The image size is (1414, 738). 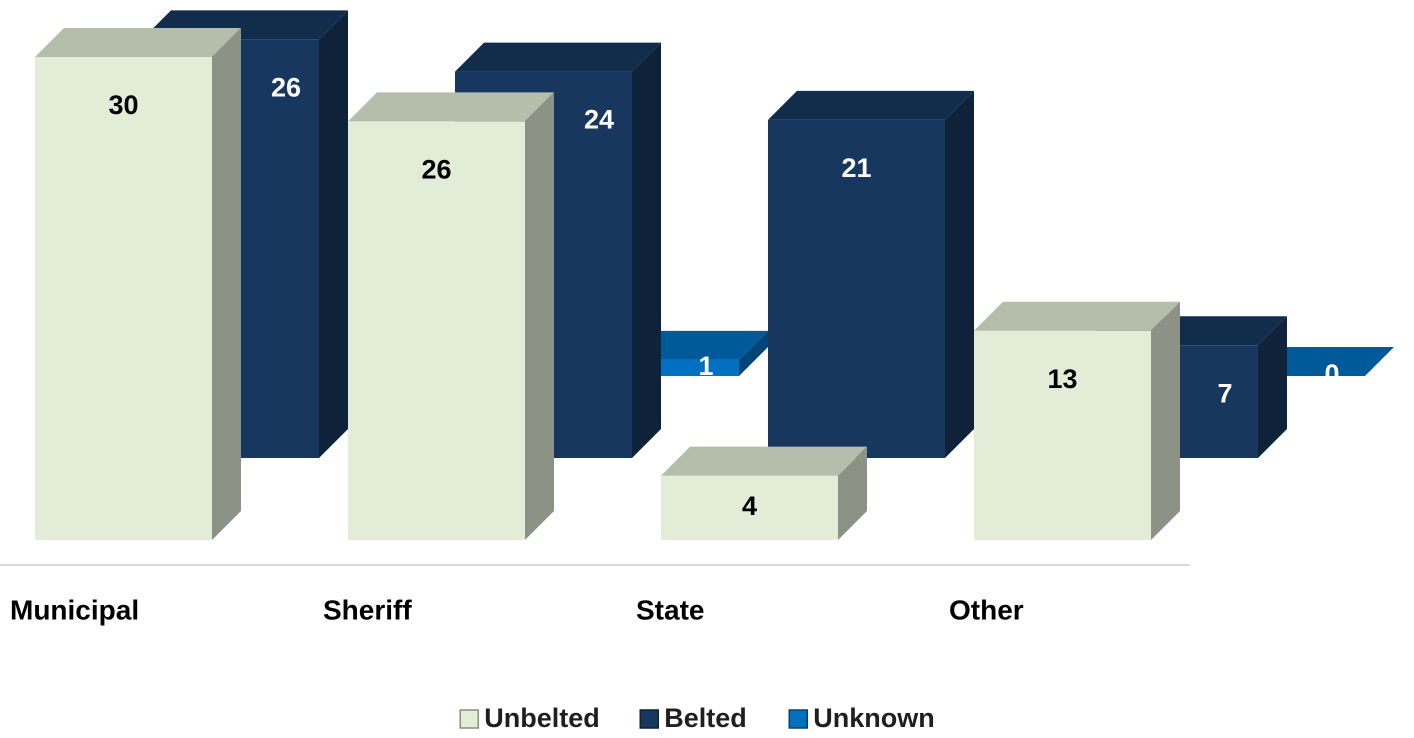 What do you see at coordinates (670, 609) in the screenshot?
I see `x-tick-label: State` at bounding box center [670, 609].